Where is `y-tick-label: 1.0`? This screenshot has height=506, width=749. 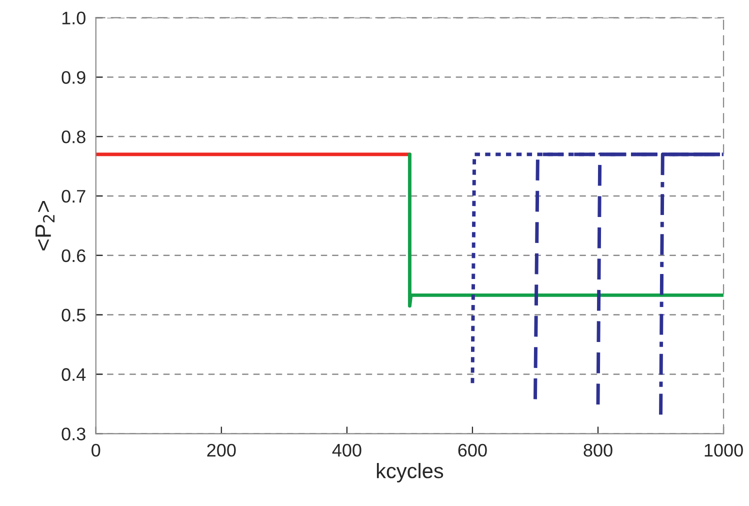
y-tick-label: 1.0 is located at coordinates (74, 18).